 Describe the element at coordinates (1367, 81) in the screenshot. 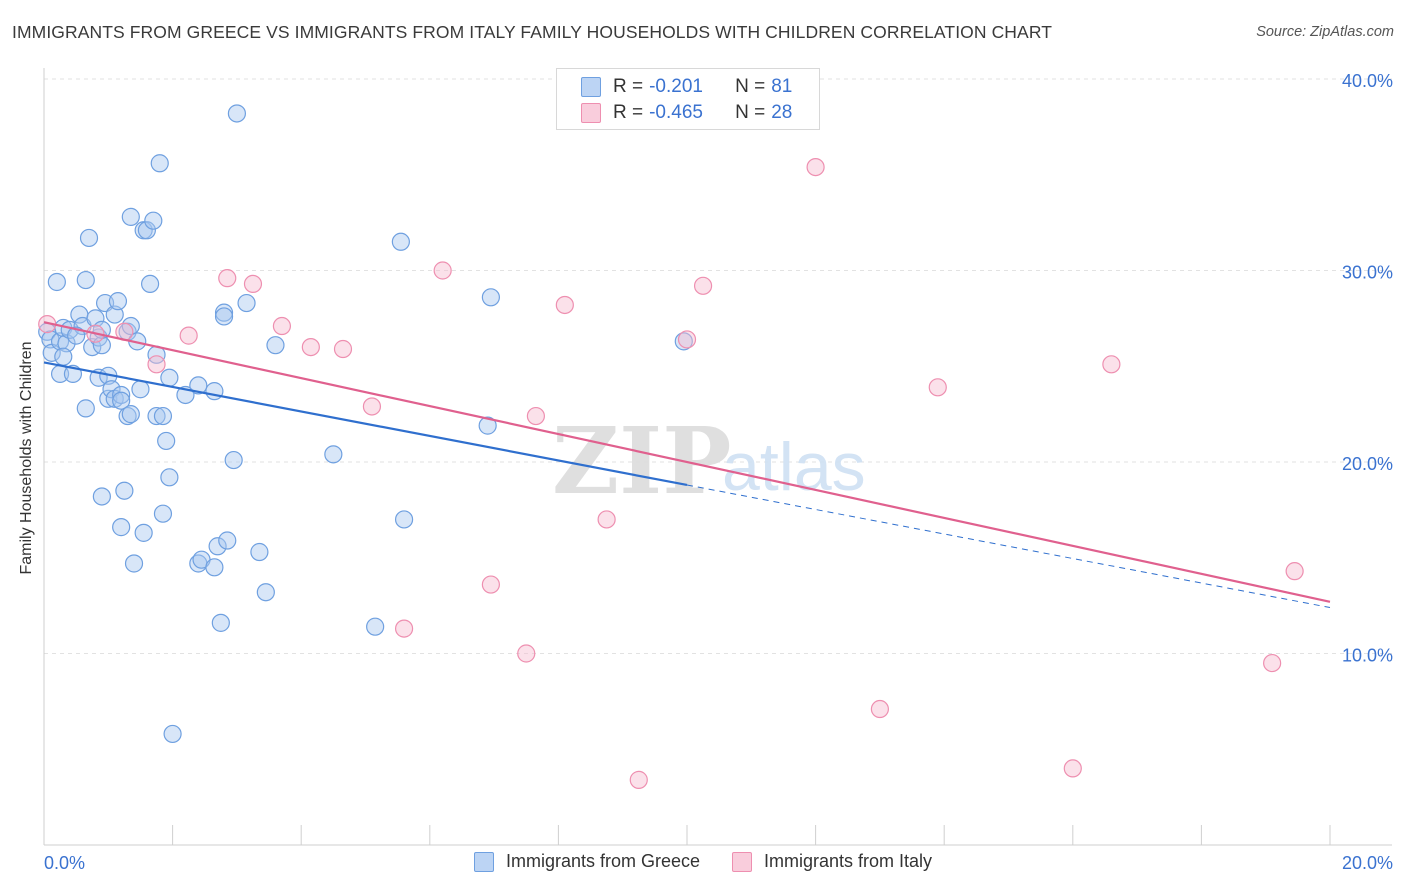

I see `y-tick-label-3: 40.0%` at that location.